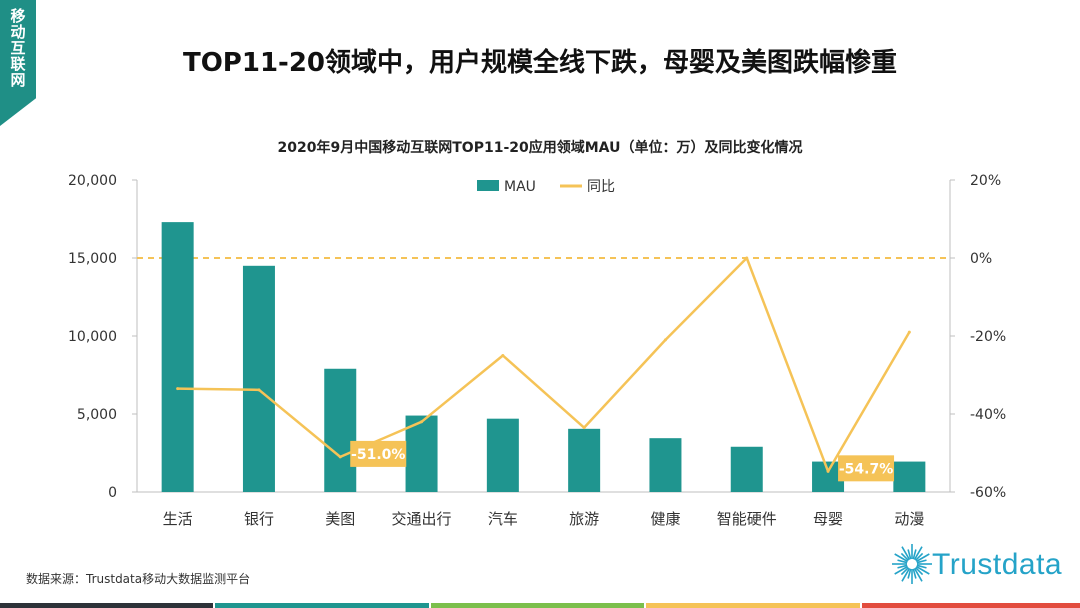  I want to click on logo-text: Trustdata, so click(997, 564).